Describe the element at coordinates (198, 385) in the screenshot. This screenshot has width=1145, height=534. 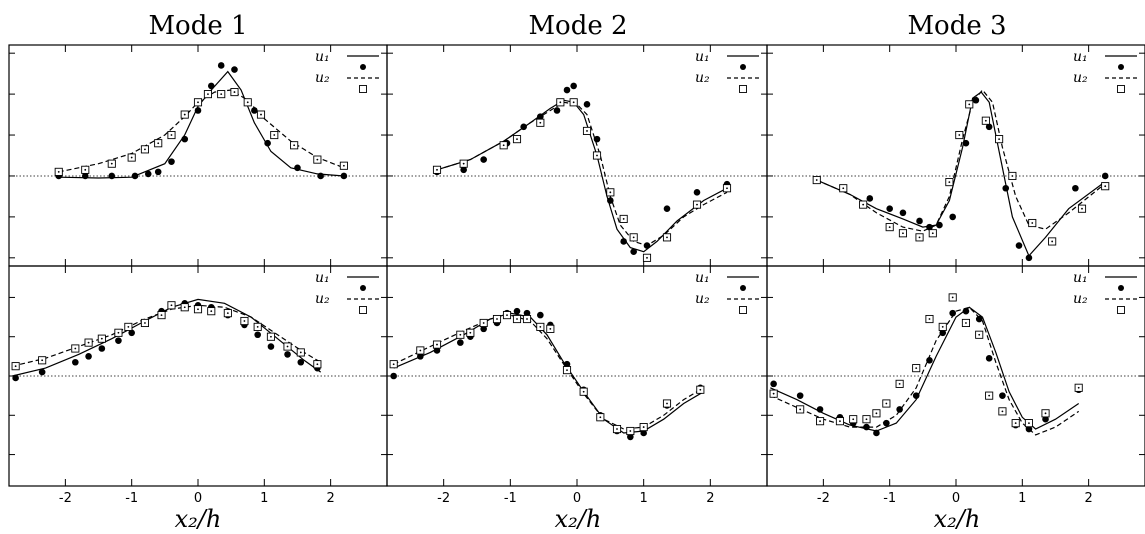
I see `panel-mode1-bottom: -2 -1 0 1 2 u₁ u₂` at that location.